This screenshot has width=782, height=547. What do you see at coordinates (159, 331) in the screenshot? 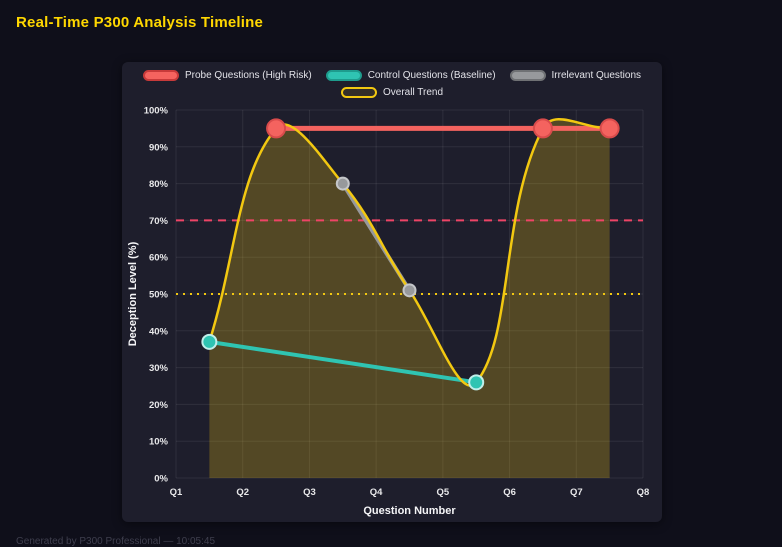
I see `y-tick-label: 40%` at bounding box center [159, 331].